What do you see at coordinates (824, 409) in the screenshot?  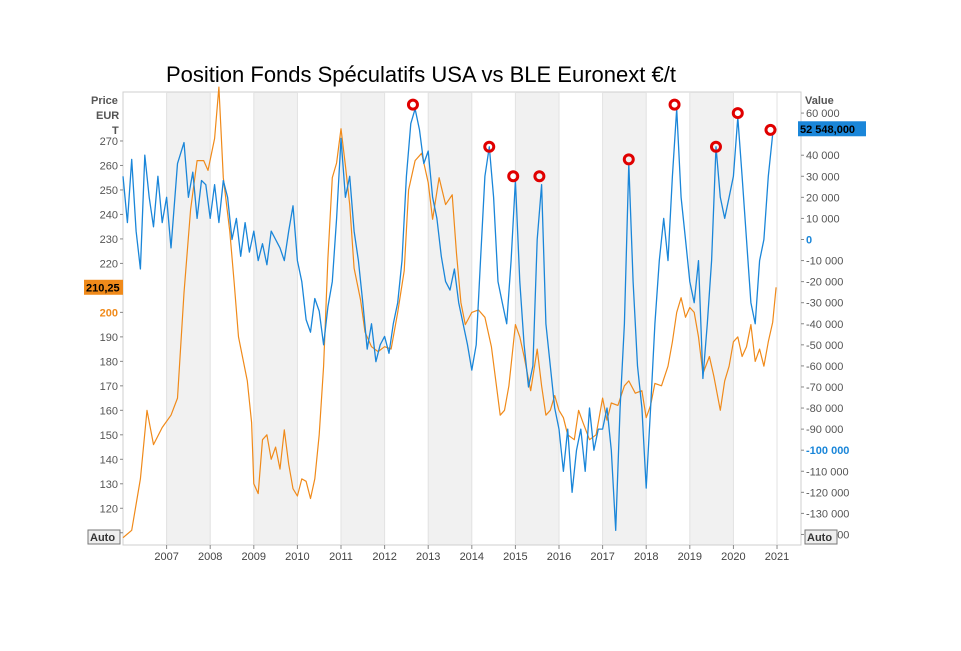 I see `right-tick-label: -80 000` at bounding box center [824, 409].